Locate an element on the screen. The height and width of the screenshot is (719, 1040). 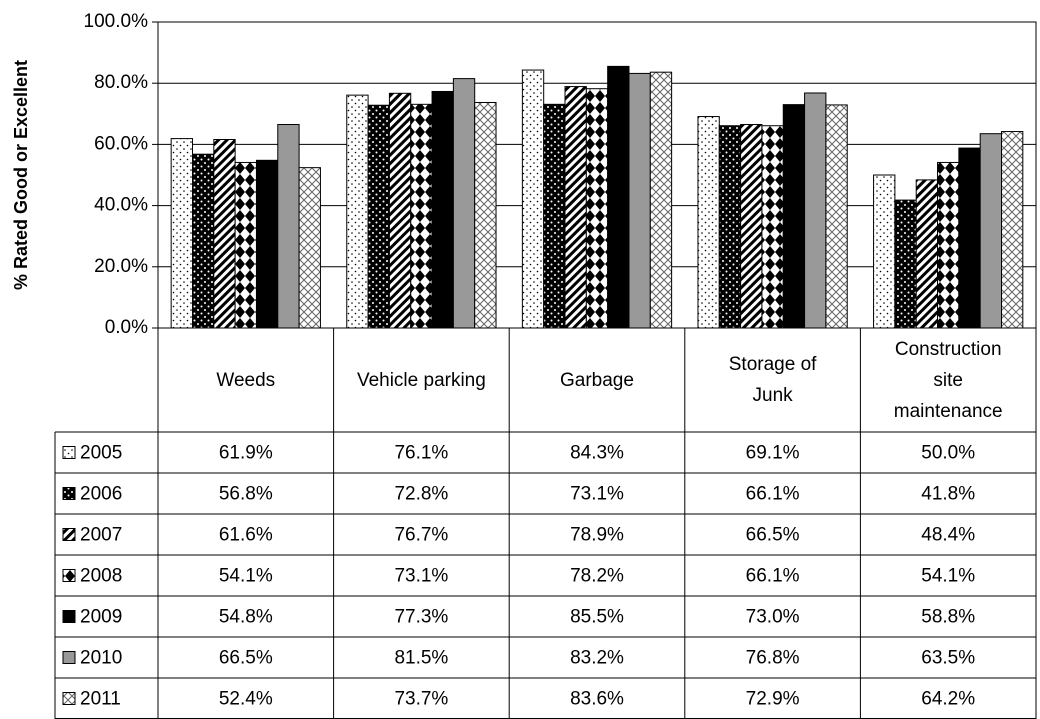
y-axis-label: % Rated Good or Excellent is located at coordinates (21, 175).